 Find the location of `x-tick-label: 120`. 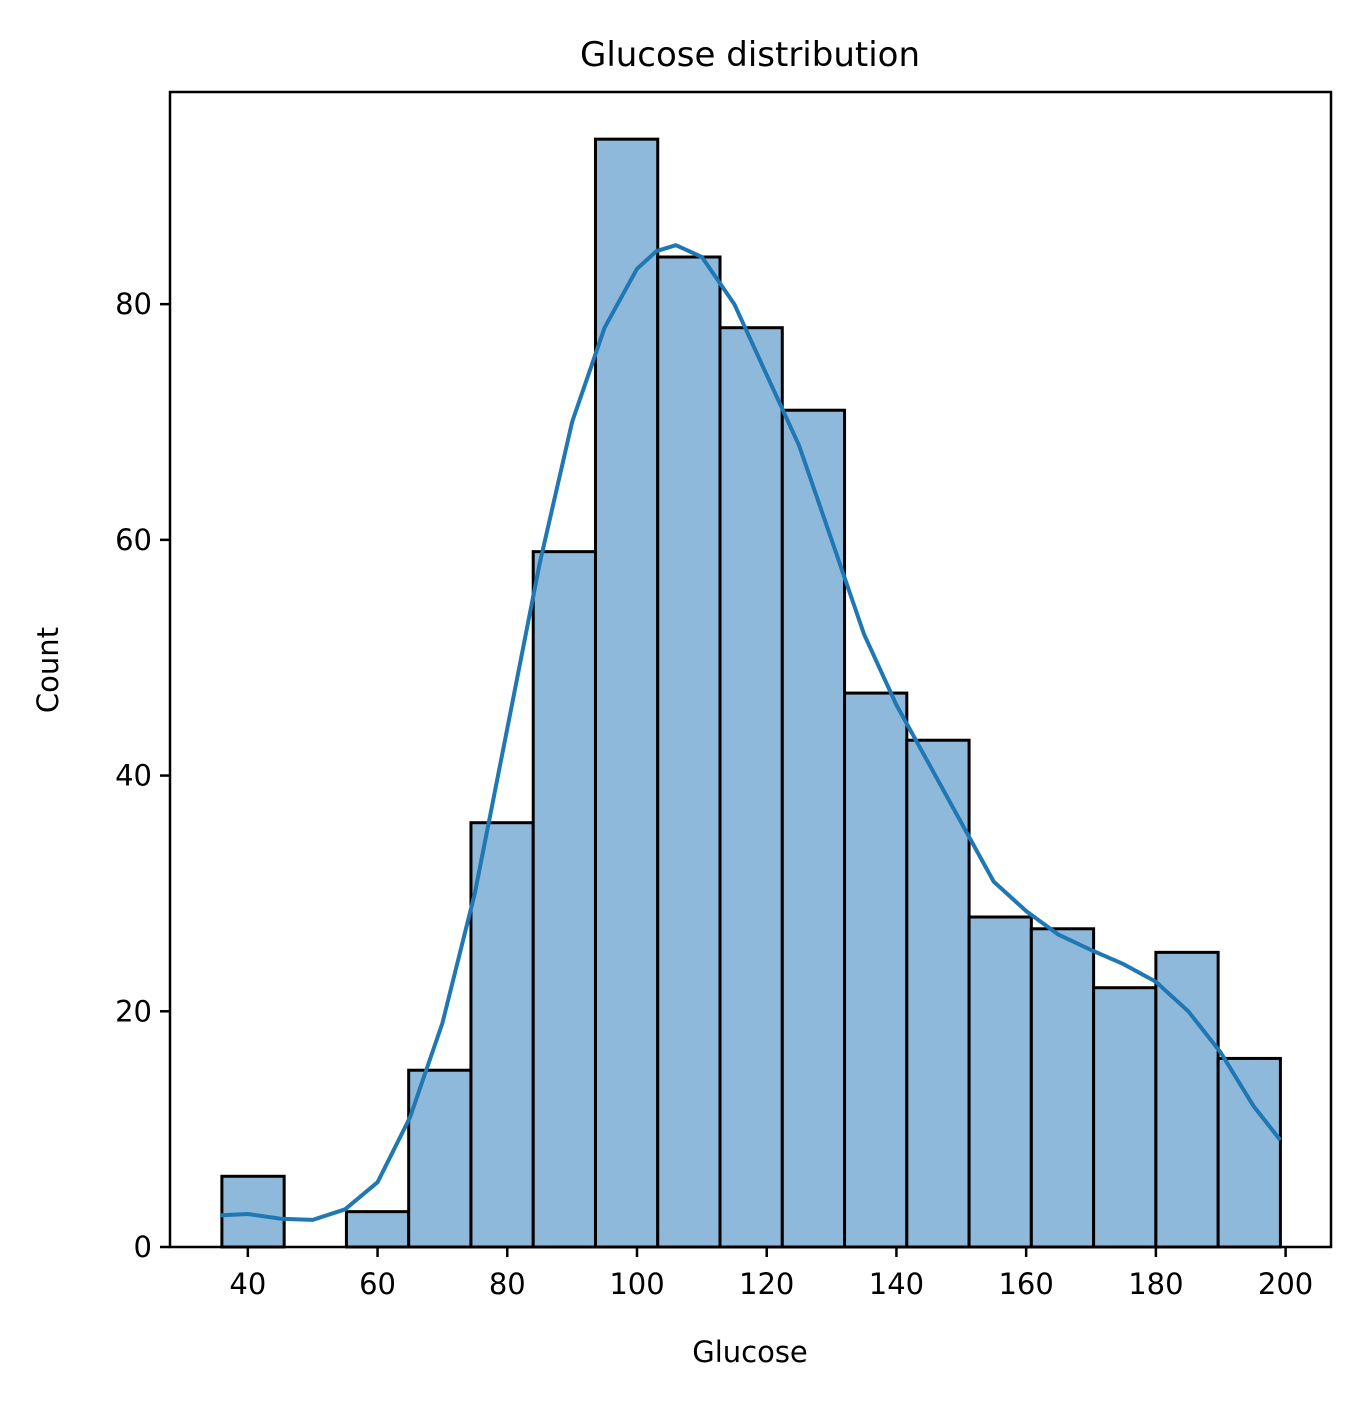

x-tick-label: 120 is located at coordinates (766, 1284).